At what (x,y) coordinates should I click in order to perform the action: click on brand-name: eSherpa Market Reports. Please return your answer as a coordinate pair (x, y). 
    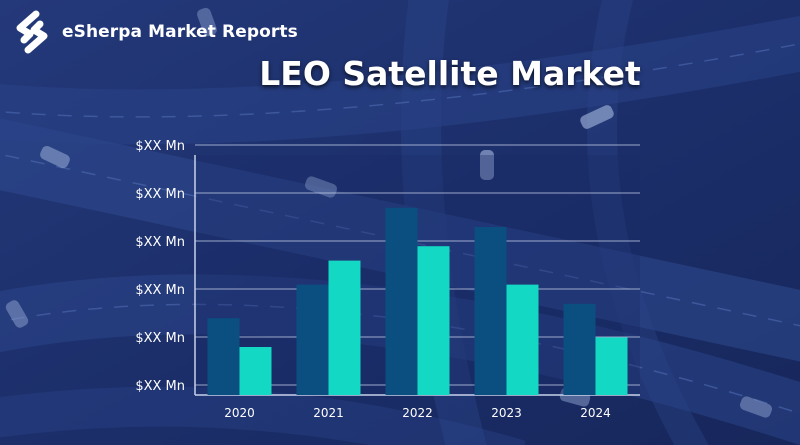
    Looking at the image, I should click on (180, 32).